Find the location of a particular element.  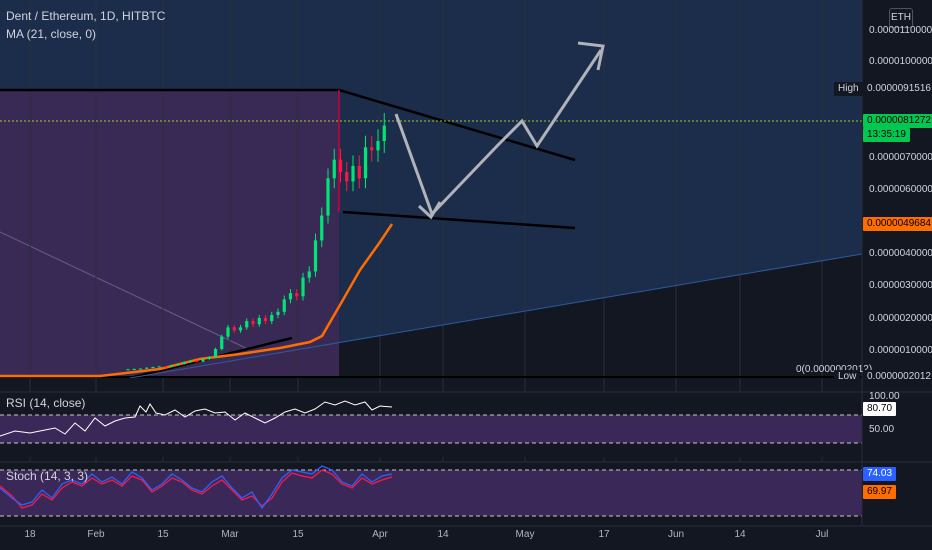

chart-title: Dent / Ethereum, 1D, HITBTC is located at coordinates (86, 16).